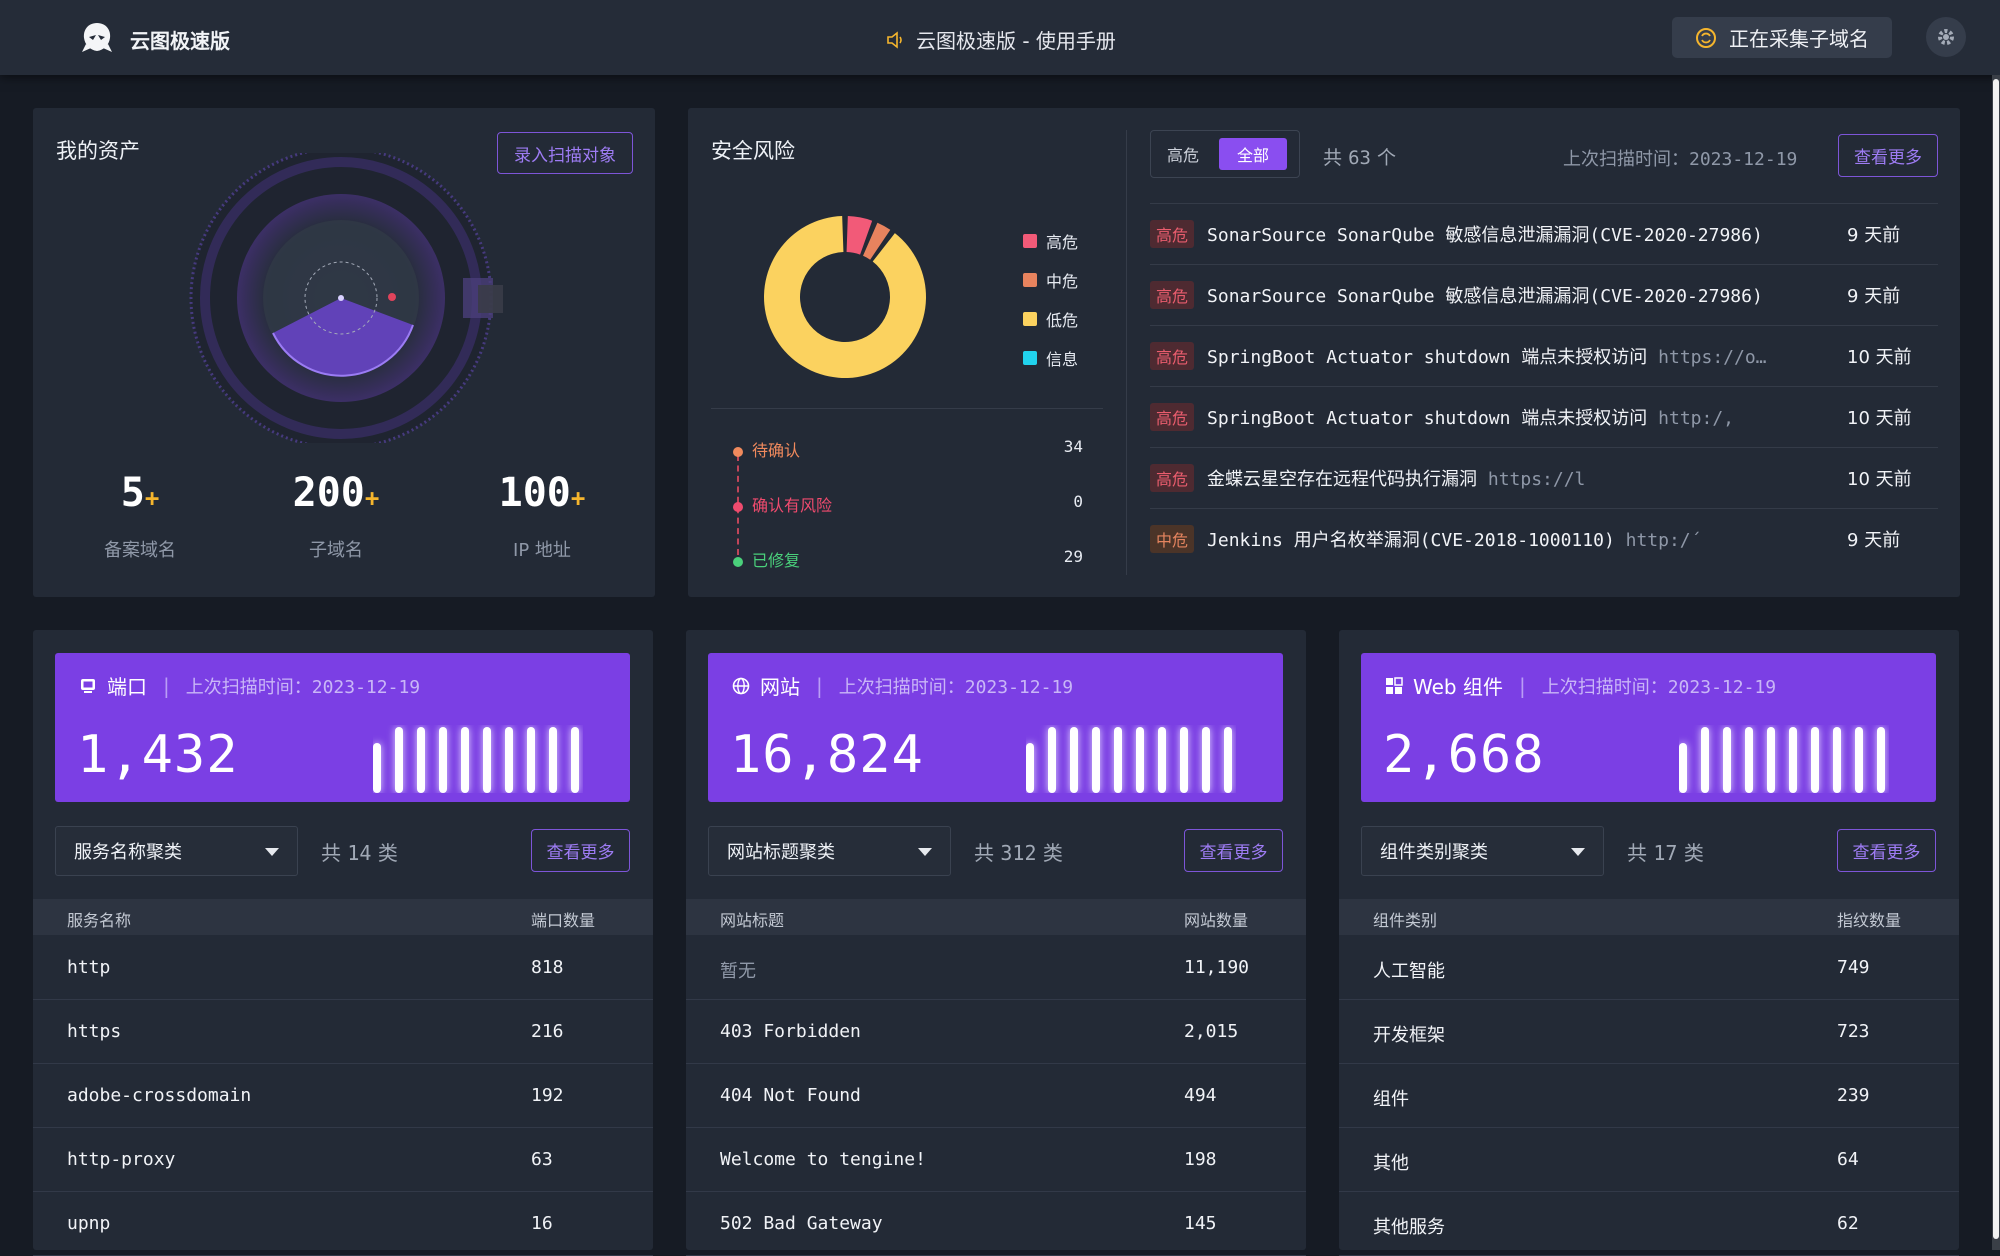 The height and width of the screenshot is (1256, 2000). What do you see at coordinates (801, 1223) in the screenshot?
I see `row-name: 502 Bad Gateway` at bounding box center [801, 1223].